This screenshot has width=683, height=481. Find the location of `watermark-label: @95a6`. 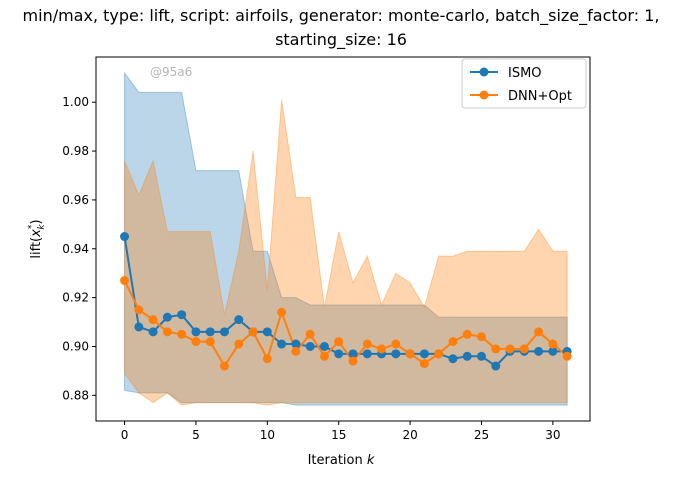

watermark-label: @95a6 is located at coordinates (171, 72).